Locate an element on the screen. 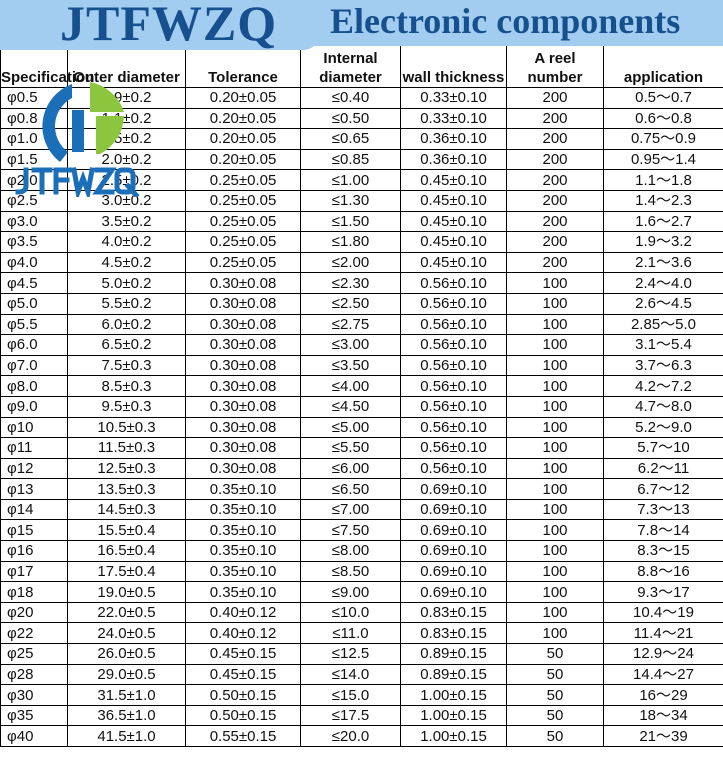  table-cell: φ4.5 is located at coordinates (34, 283).